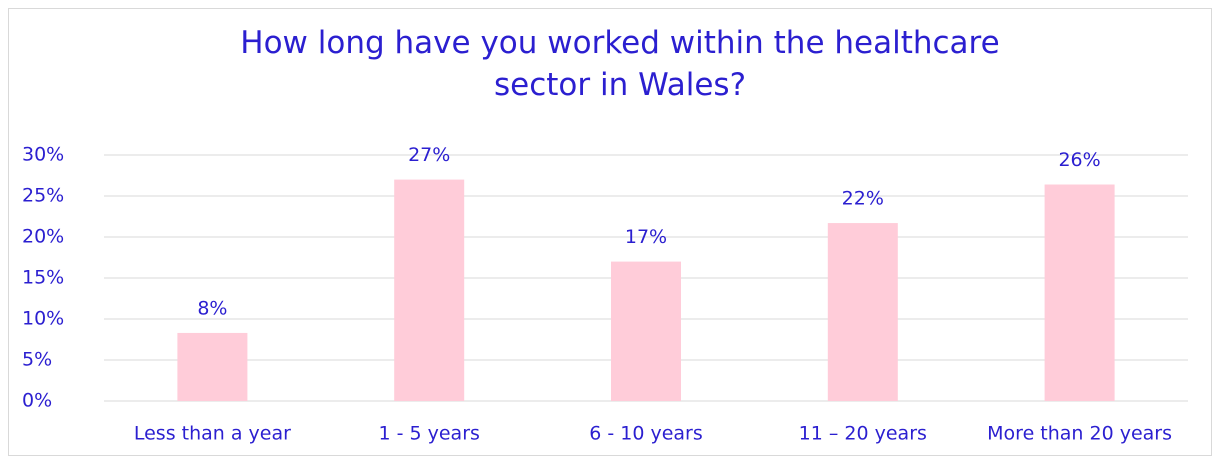 This screenshot has height=457, width=1214. I want to click on x-tick-label: 1 - 5 years, so click(428, 434).